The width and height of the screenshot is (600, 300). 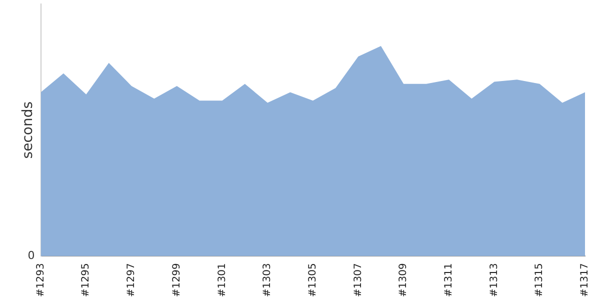 What do you see at coordinates (585, 280) in the screenshot?
I see `x-tick-label: #1317` at bounding box center [585, 280].